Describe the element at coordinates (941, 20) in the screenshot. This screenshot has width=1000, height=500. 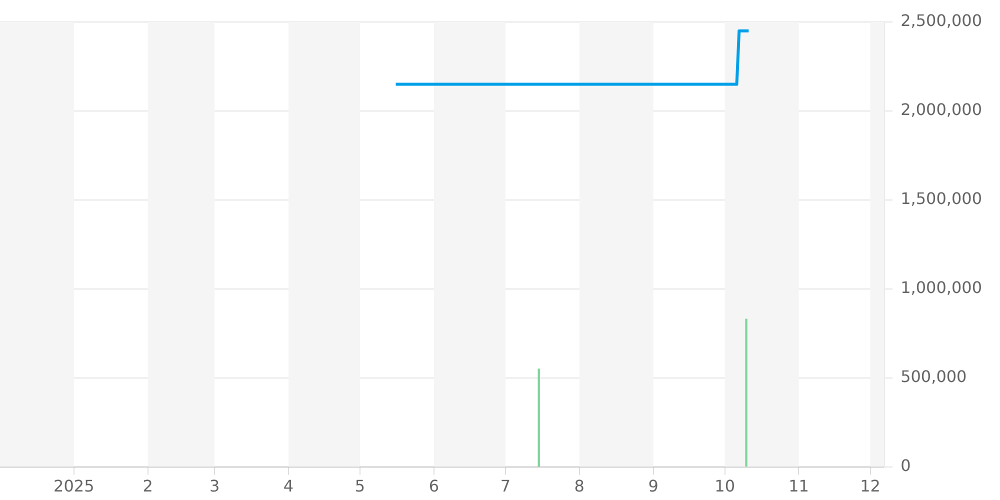
I see `y-tick-label: 2,500,000` at that location.